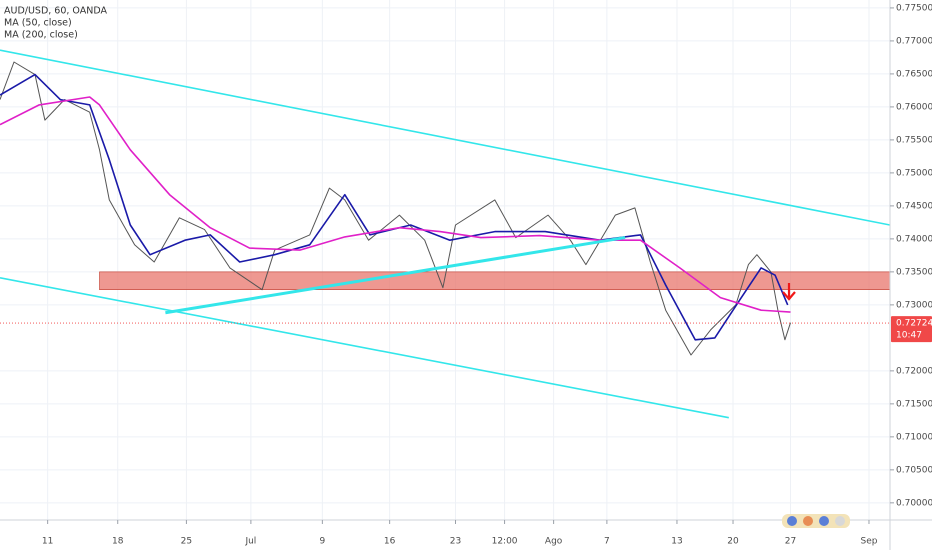 This screenshot has width=932, height=550. Describe the element at coordinates (790, 542) in the screenshot. I see `x-tick-label: 27` at that location.